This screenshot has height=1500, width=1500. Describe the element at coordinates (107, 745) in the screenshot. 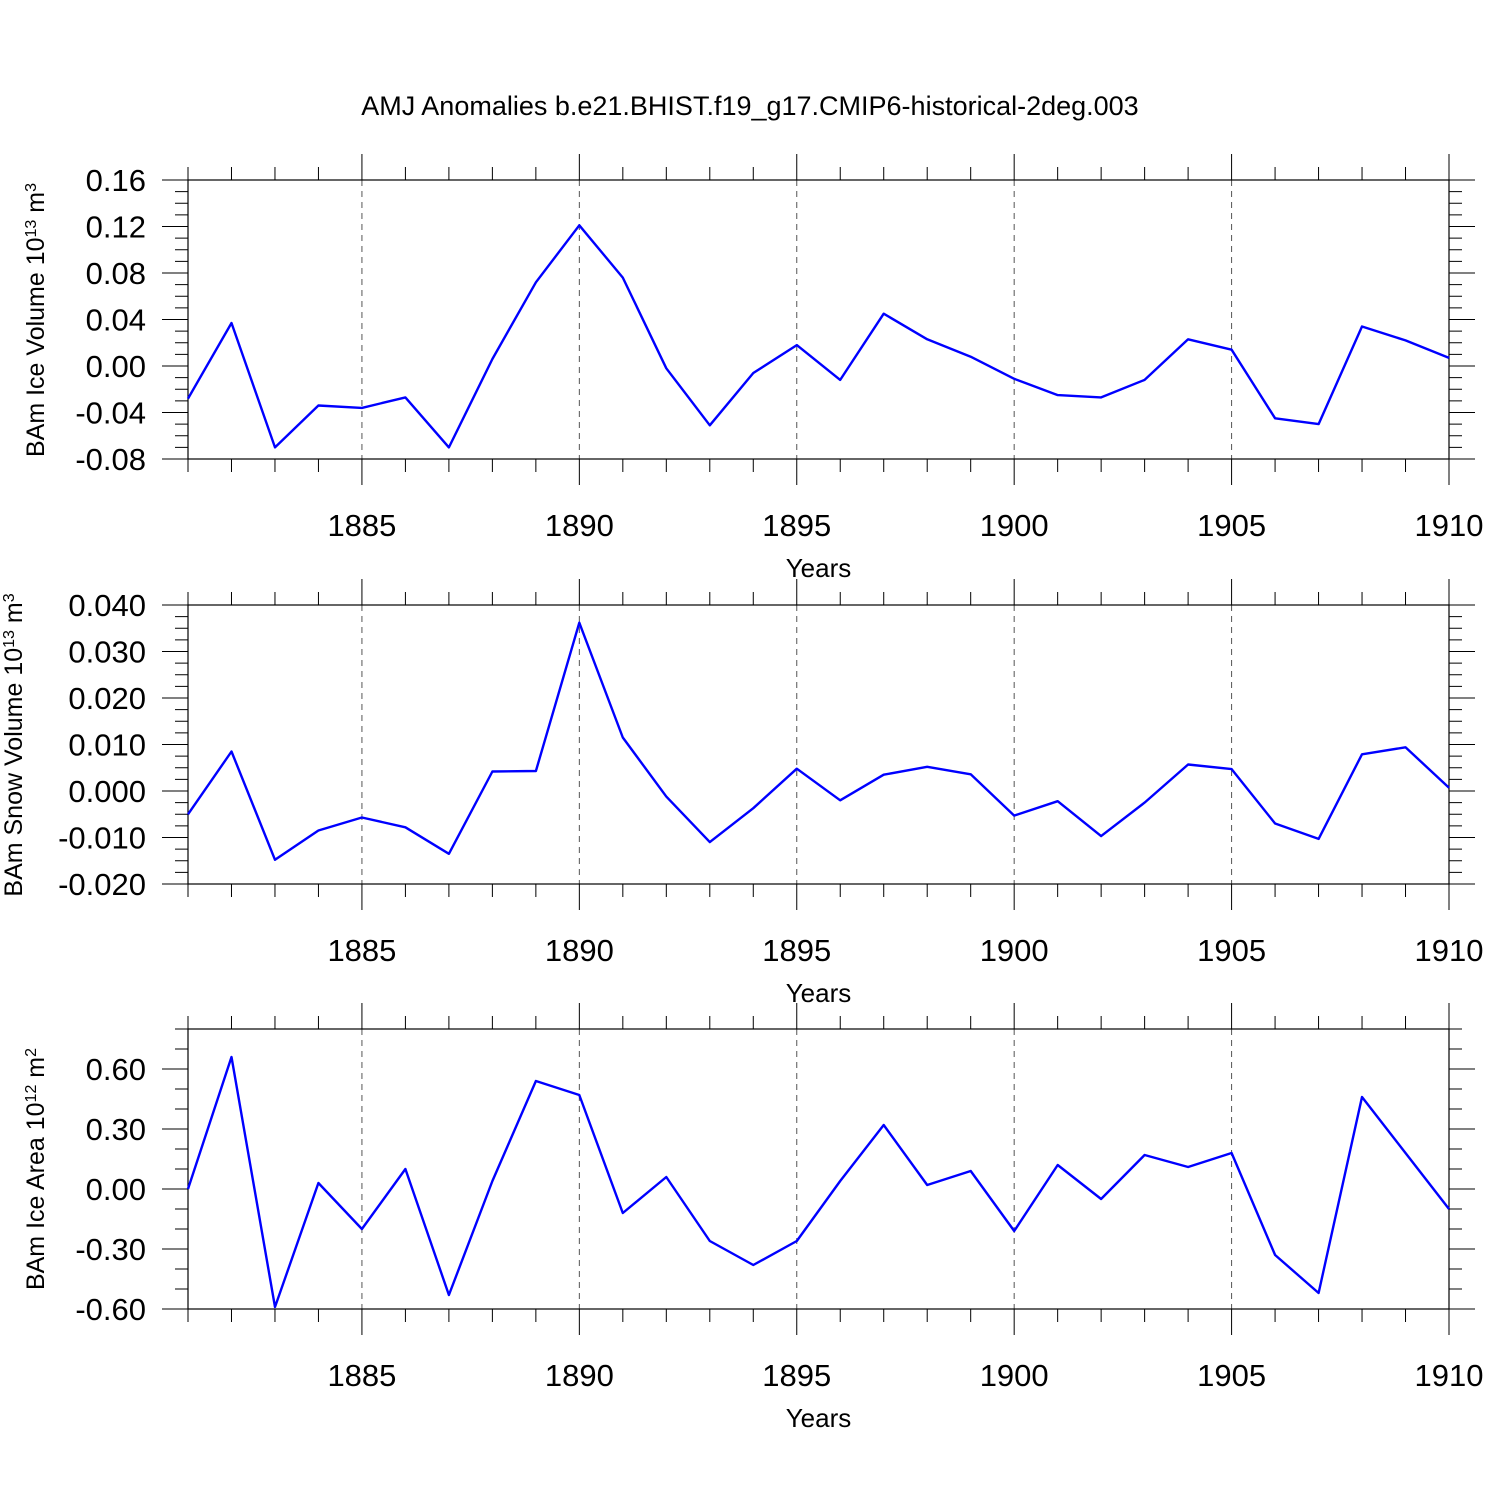

I see `y-tick-label: 0.010` at that location.